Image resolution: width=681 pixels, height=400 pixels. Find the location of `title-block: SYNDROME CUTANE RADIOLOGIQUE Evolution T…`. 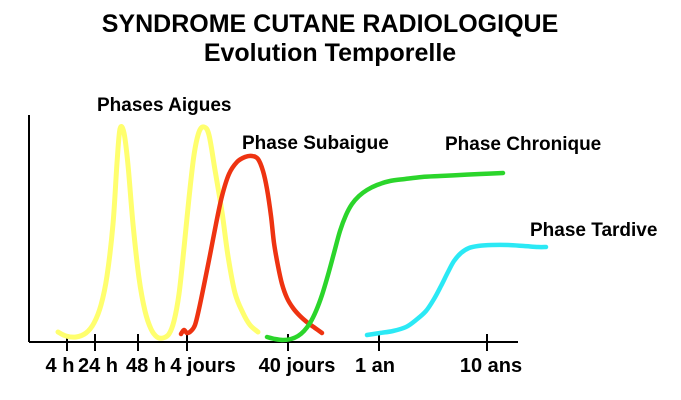

title-block: SYNDROME CUTANE RADIOLOGIQUE Evolution T… is located at coordinates (330, 39).